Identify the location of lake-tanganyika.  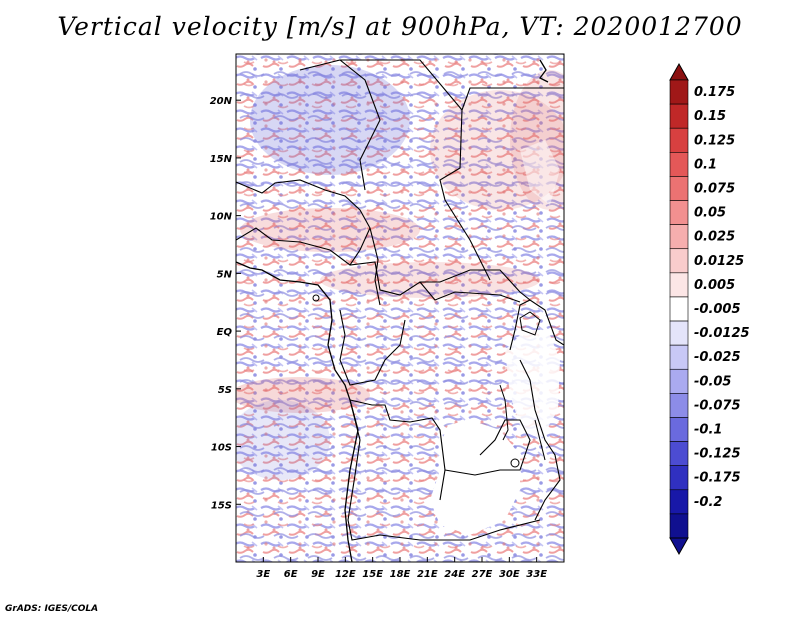
(504, 412).